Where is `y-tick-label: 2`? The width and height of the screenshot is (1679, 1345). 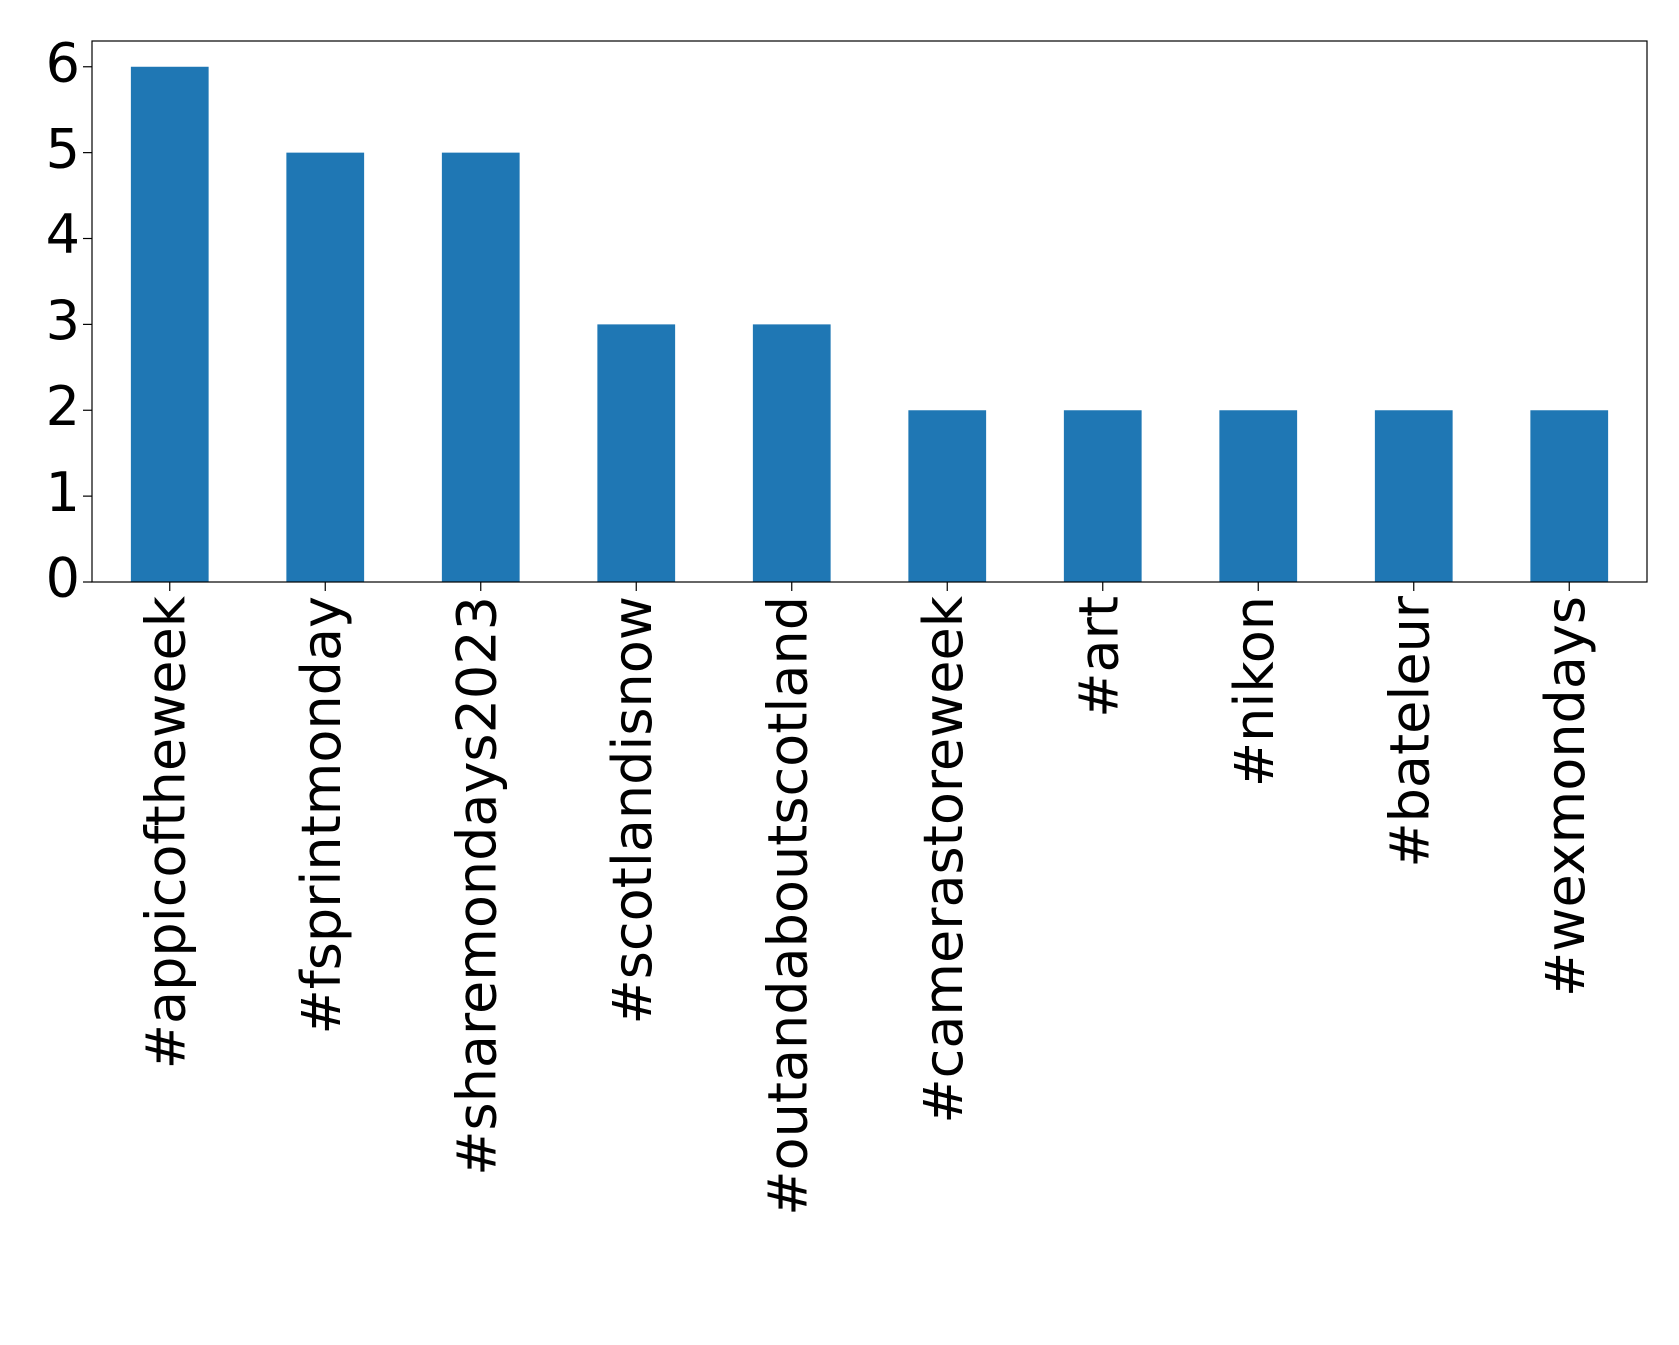
y-tick-label: 2 is located at coordinates (63, 406).